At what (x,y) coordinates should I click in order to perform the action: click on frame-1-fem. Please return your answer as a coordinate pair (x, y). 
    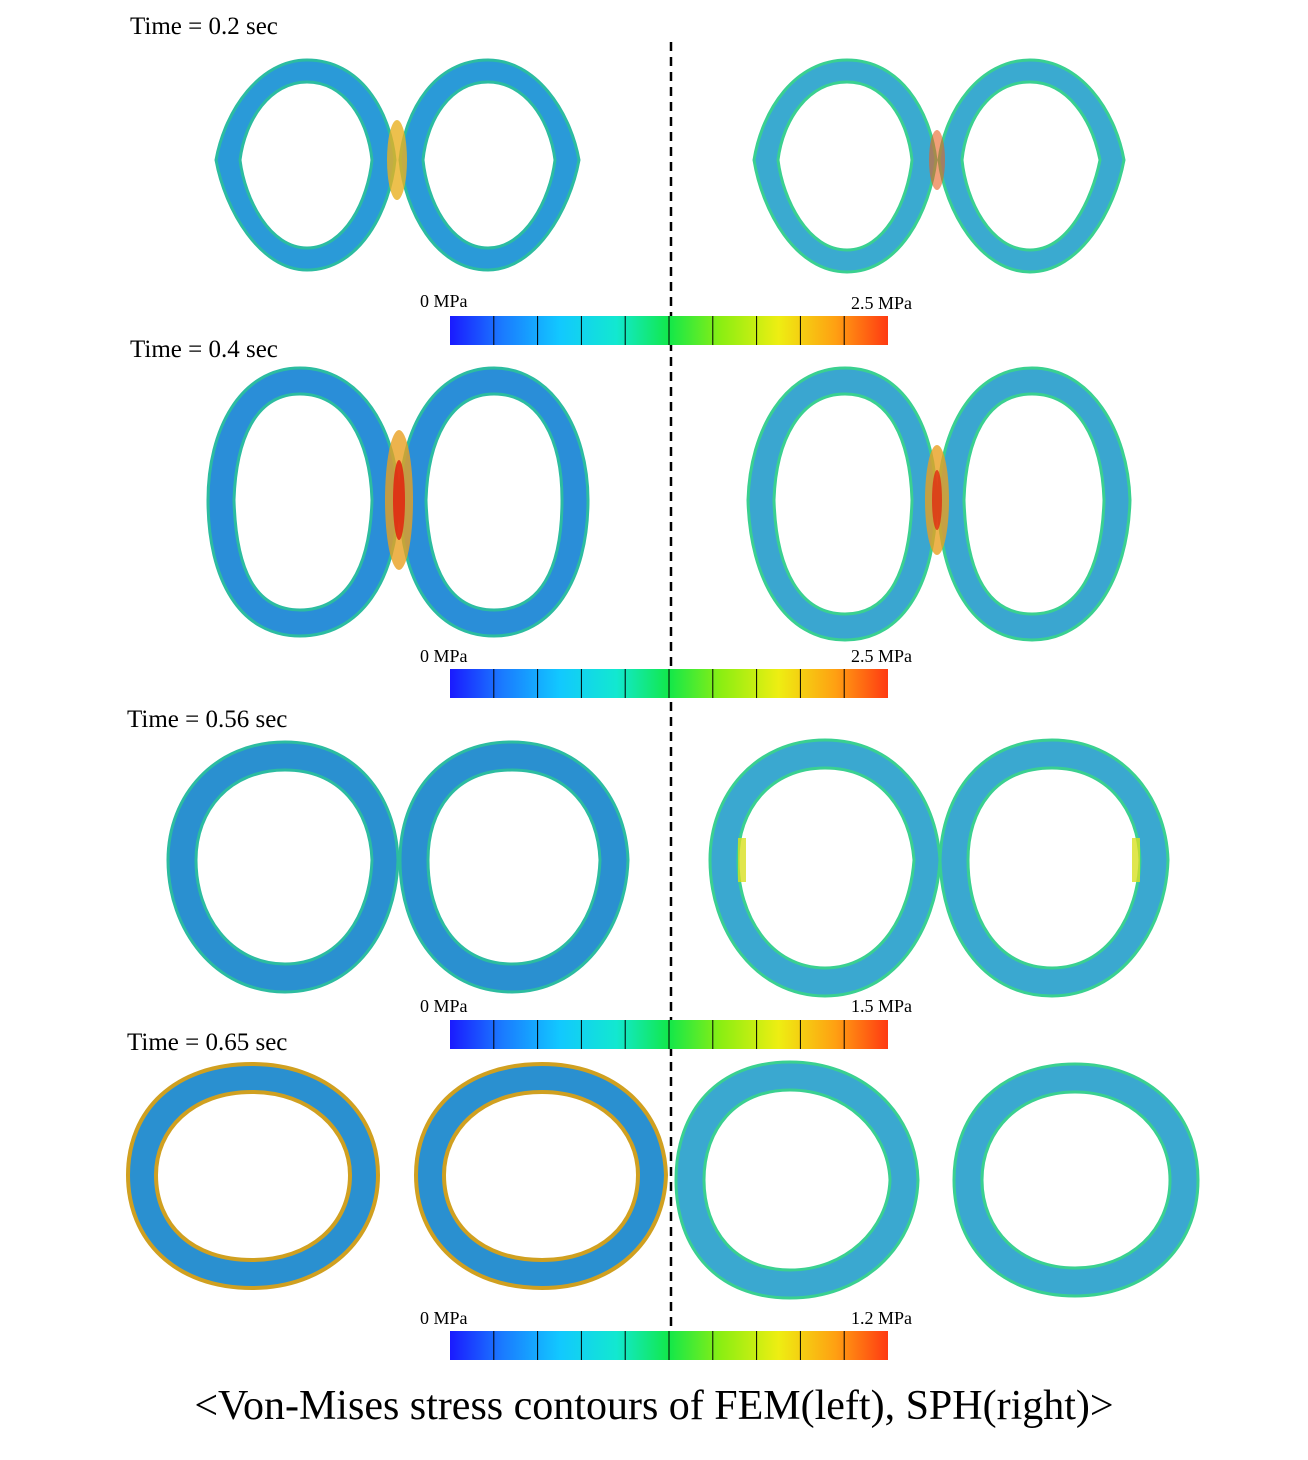
    Looking at the image, I should click on (397, 165).